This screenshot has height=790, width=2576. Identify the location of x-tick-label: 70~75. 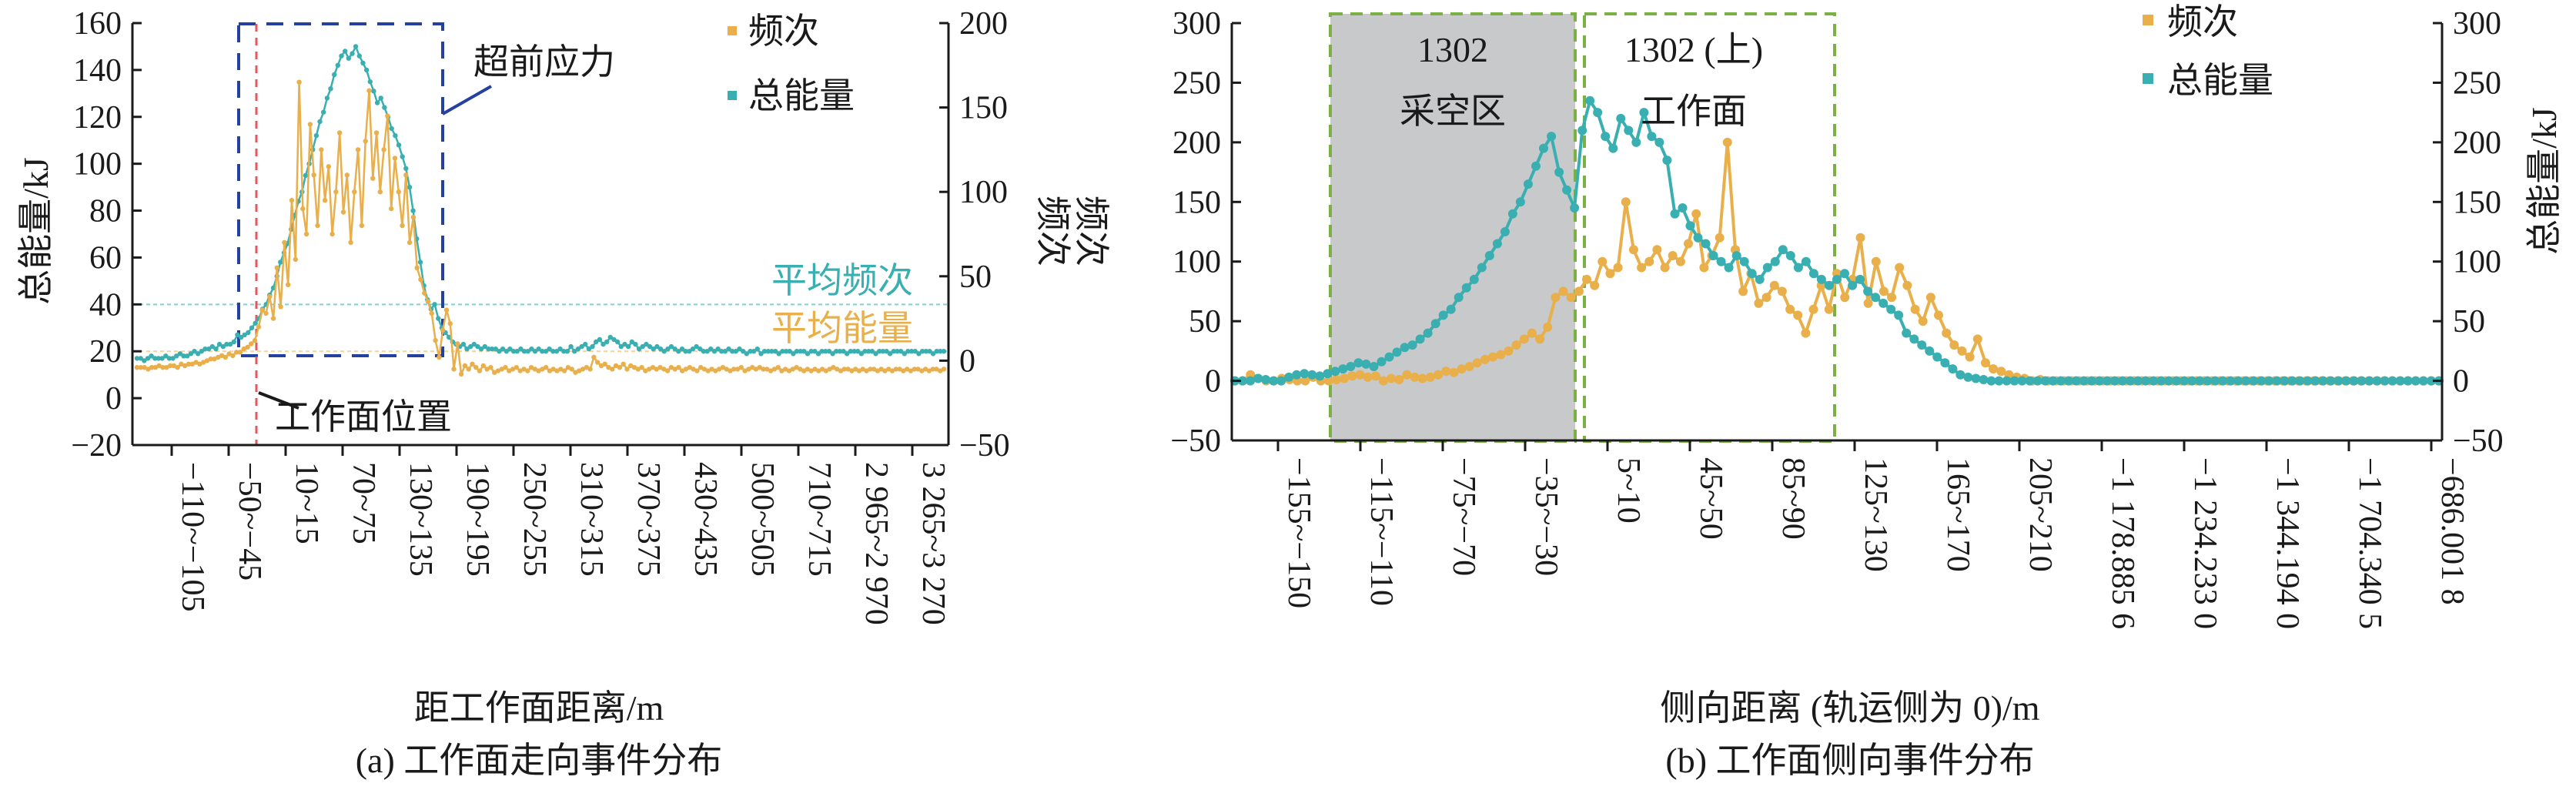
(364, 503).